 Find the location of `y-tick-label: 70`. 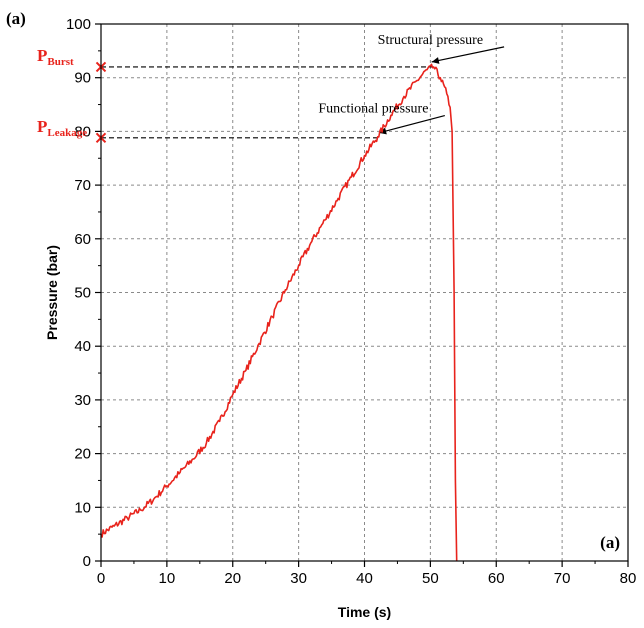

y-tick-label: 70 is located at coordinates (82, 185).